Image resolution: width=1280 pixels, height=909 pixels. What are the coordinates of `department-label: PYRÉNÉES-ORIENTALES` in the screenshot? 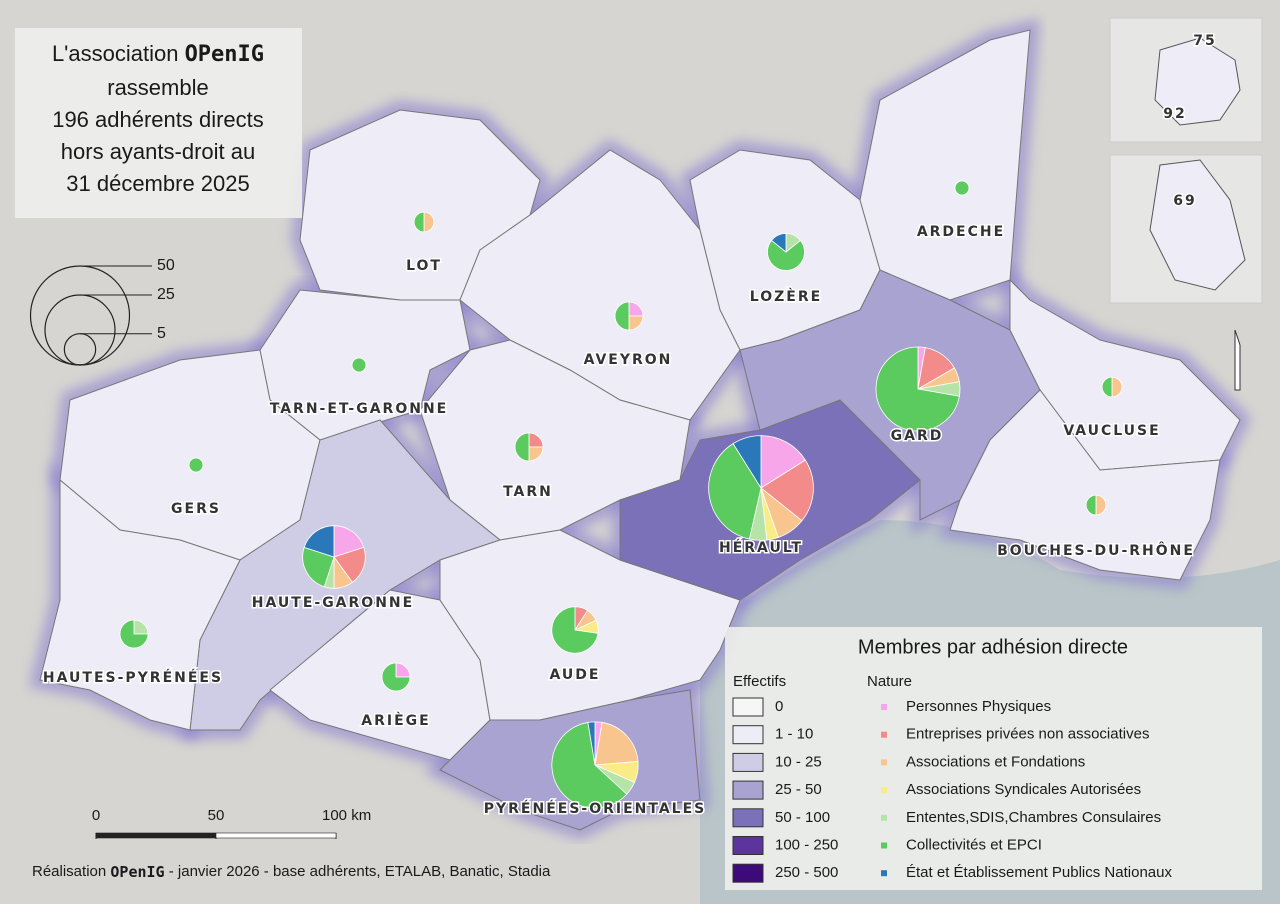 It's located at (595, 808).